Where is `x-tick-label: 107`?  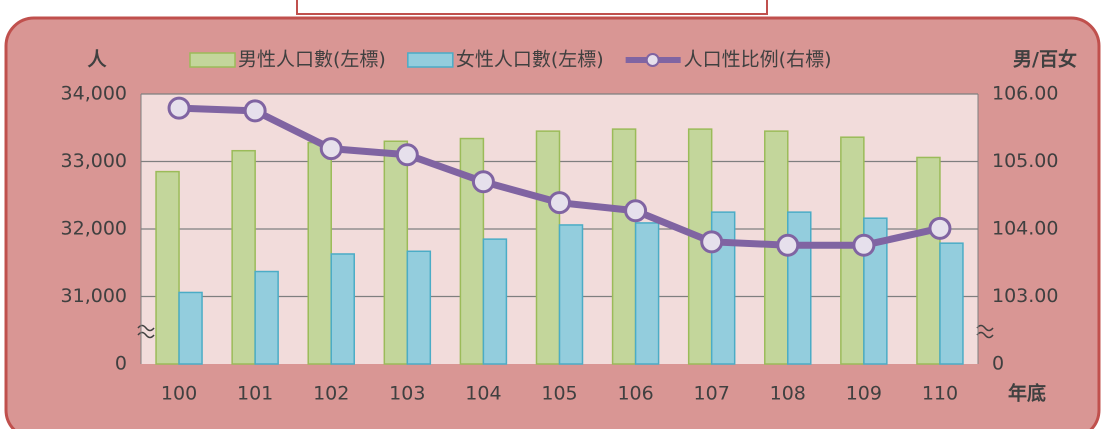 x-tick-label: 107 is located at coordinates (712, 394).